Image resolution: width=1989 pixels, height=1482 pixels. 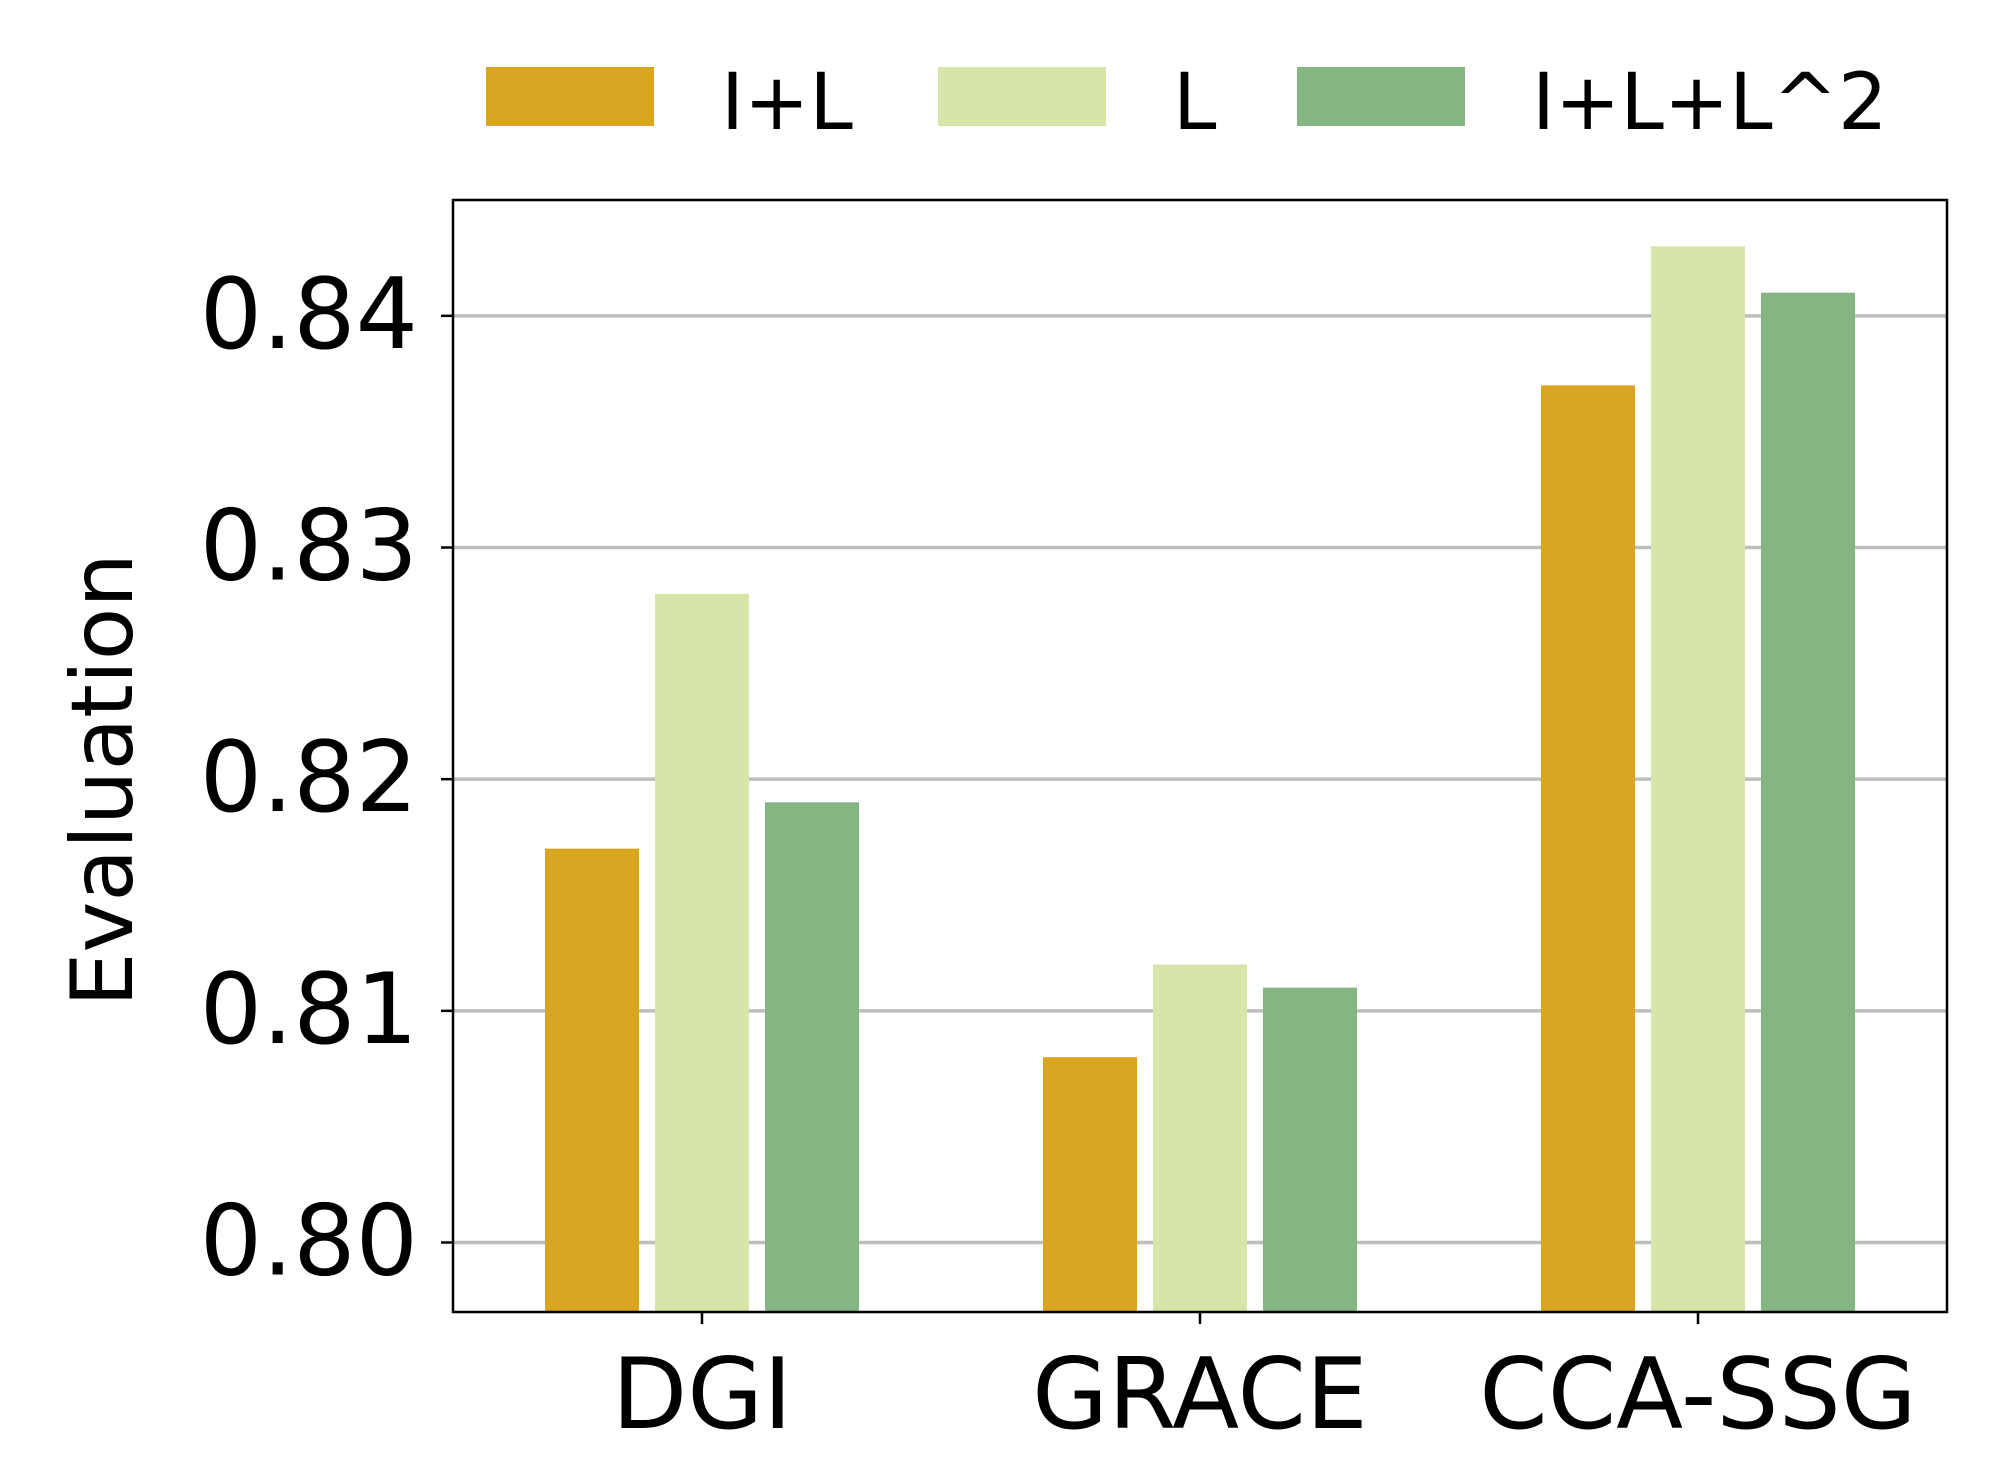 I want to click on y-tick-label: 0.83, so click(x=309, y=547).